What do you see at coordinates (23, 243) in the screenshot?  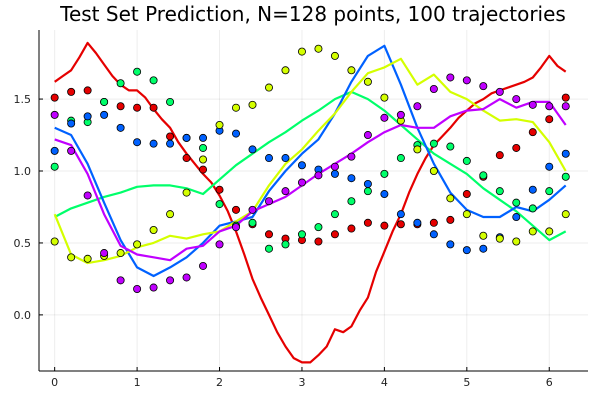 I see `y-tick-label: 0.5` at bounding box center [23, 243].